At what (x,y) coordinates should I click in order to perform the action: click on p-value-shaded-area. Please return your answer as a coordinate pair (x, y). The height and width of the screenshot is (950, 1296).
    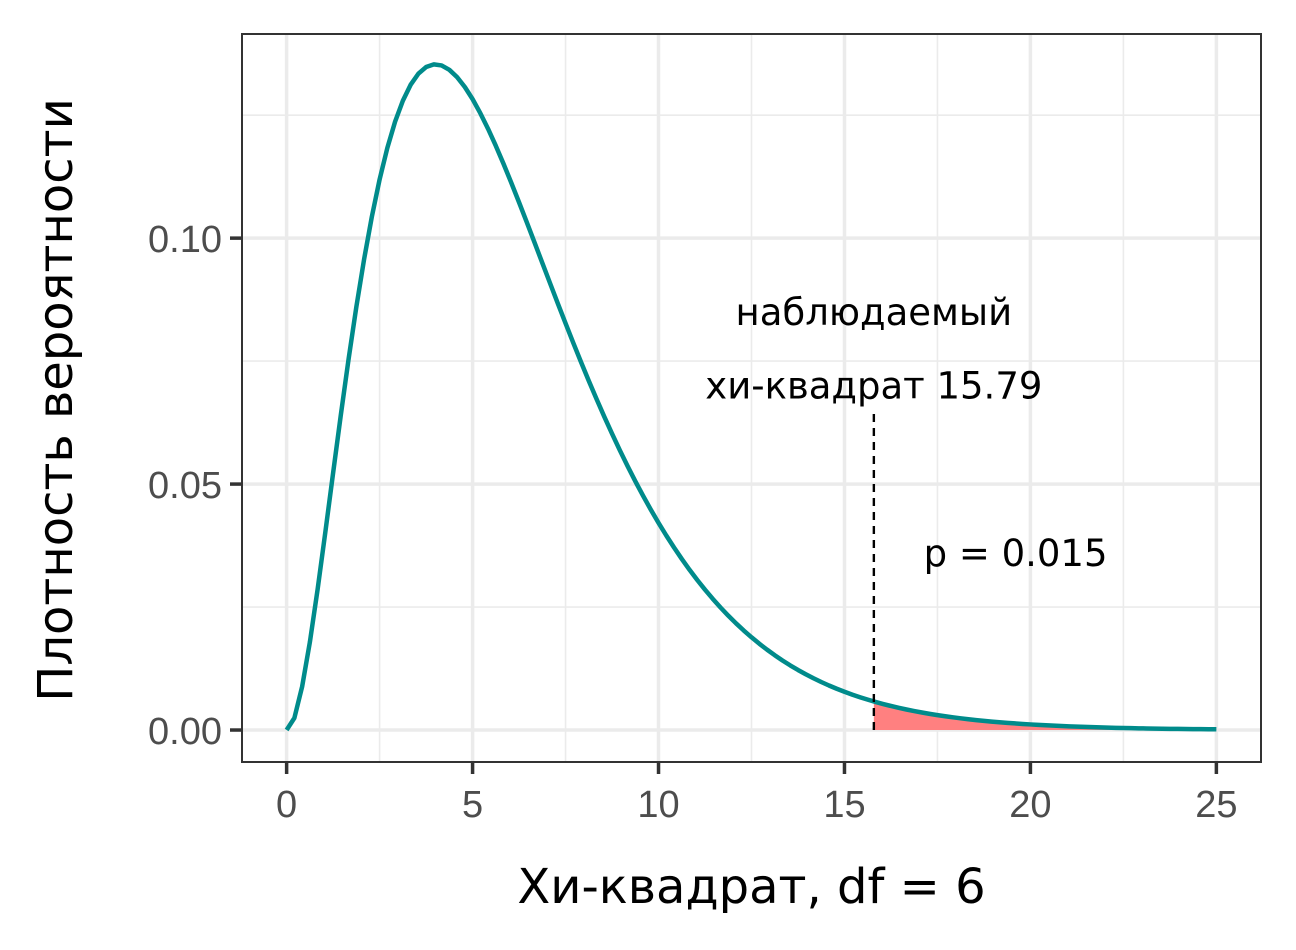
    Looking at the image, I should click on (1045, 716).